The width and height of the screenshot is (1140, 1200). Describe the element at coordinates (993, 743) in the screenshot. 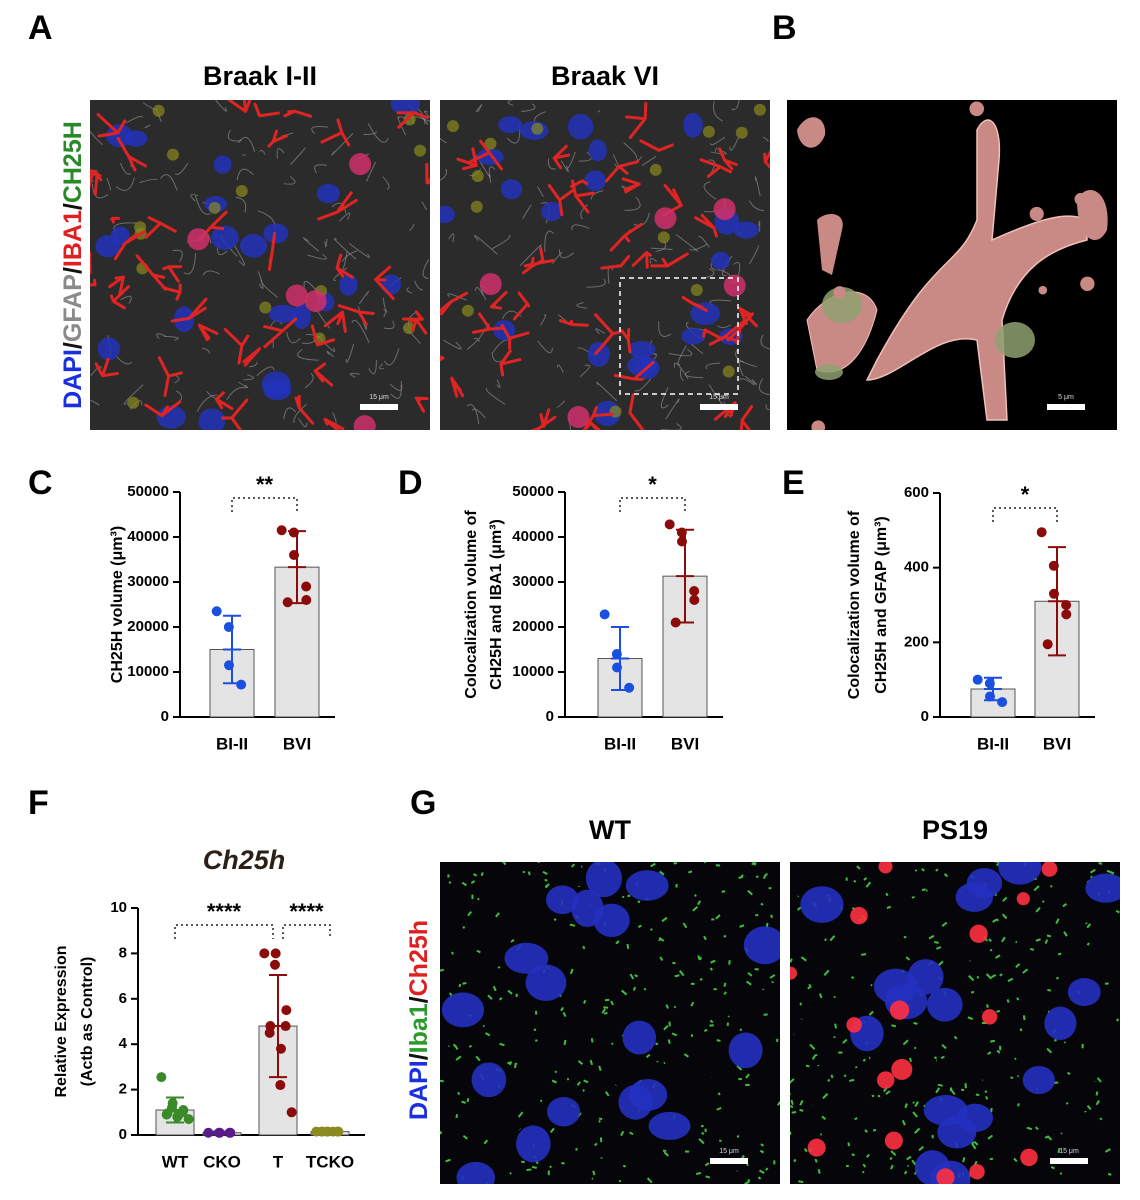

I see `x-tick-label: BI-II` at that location.